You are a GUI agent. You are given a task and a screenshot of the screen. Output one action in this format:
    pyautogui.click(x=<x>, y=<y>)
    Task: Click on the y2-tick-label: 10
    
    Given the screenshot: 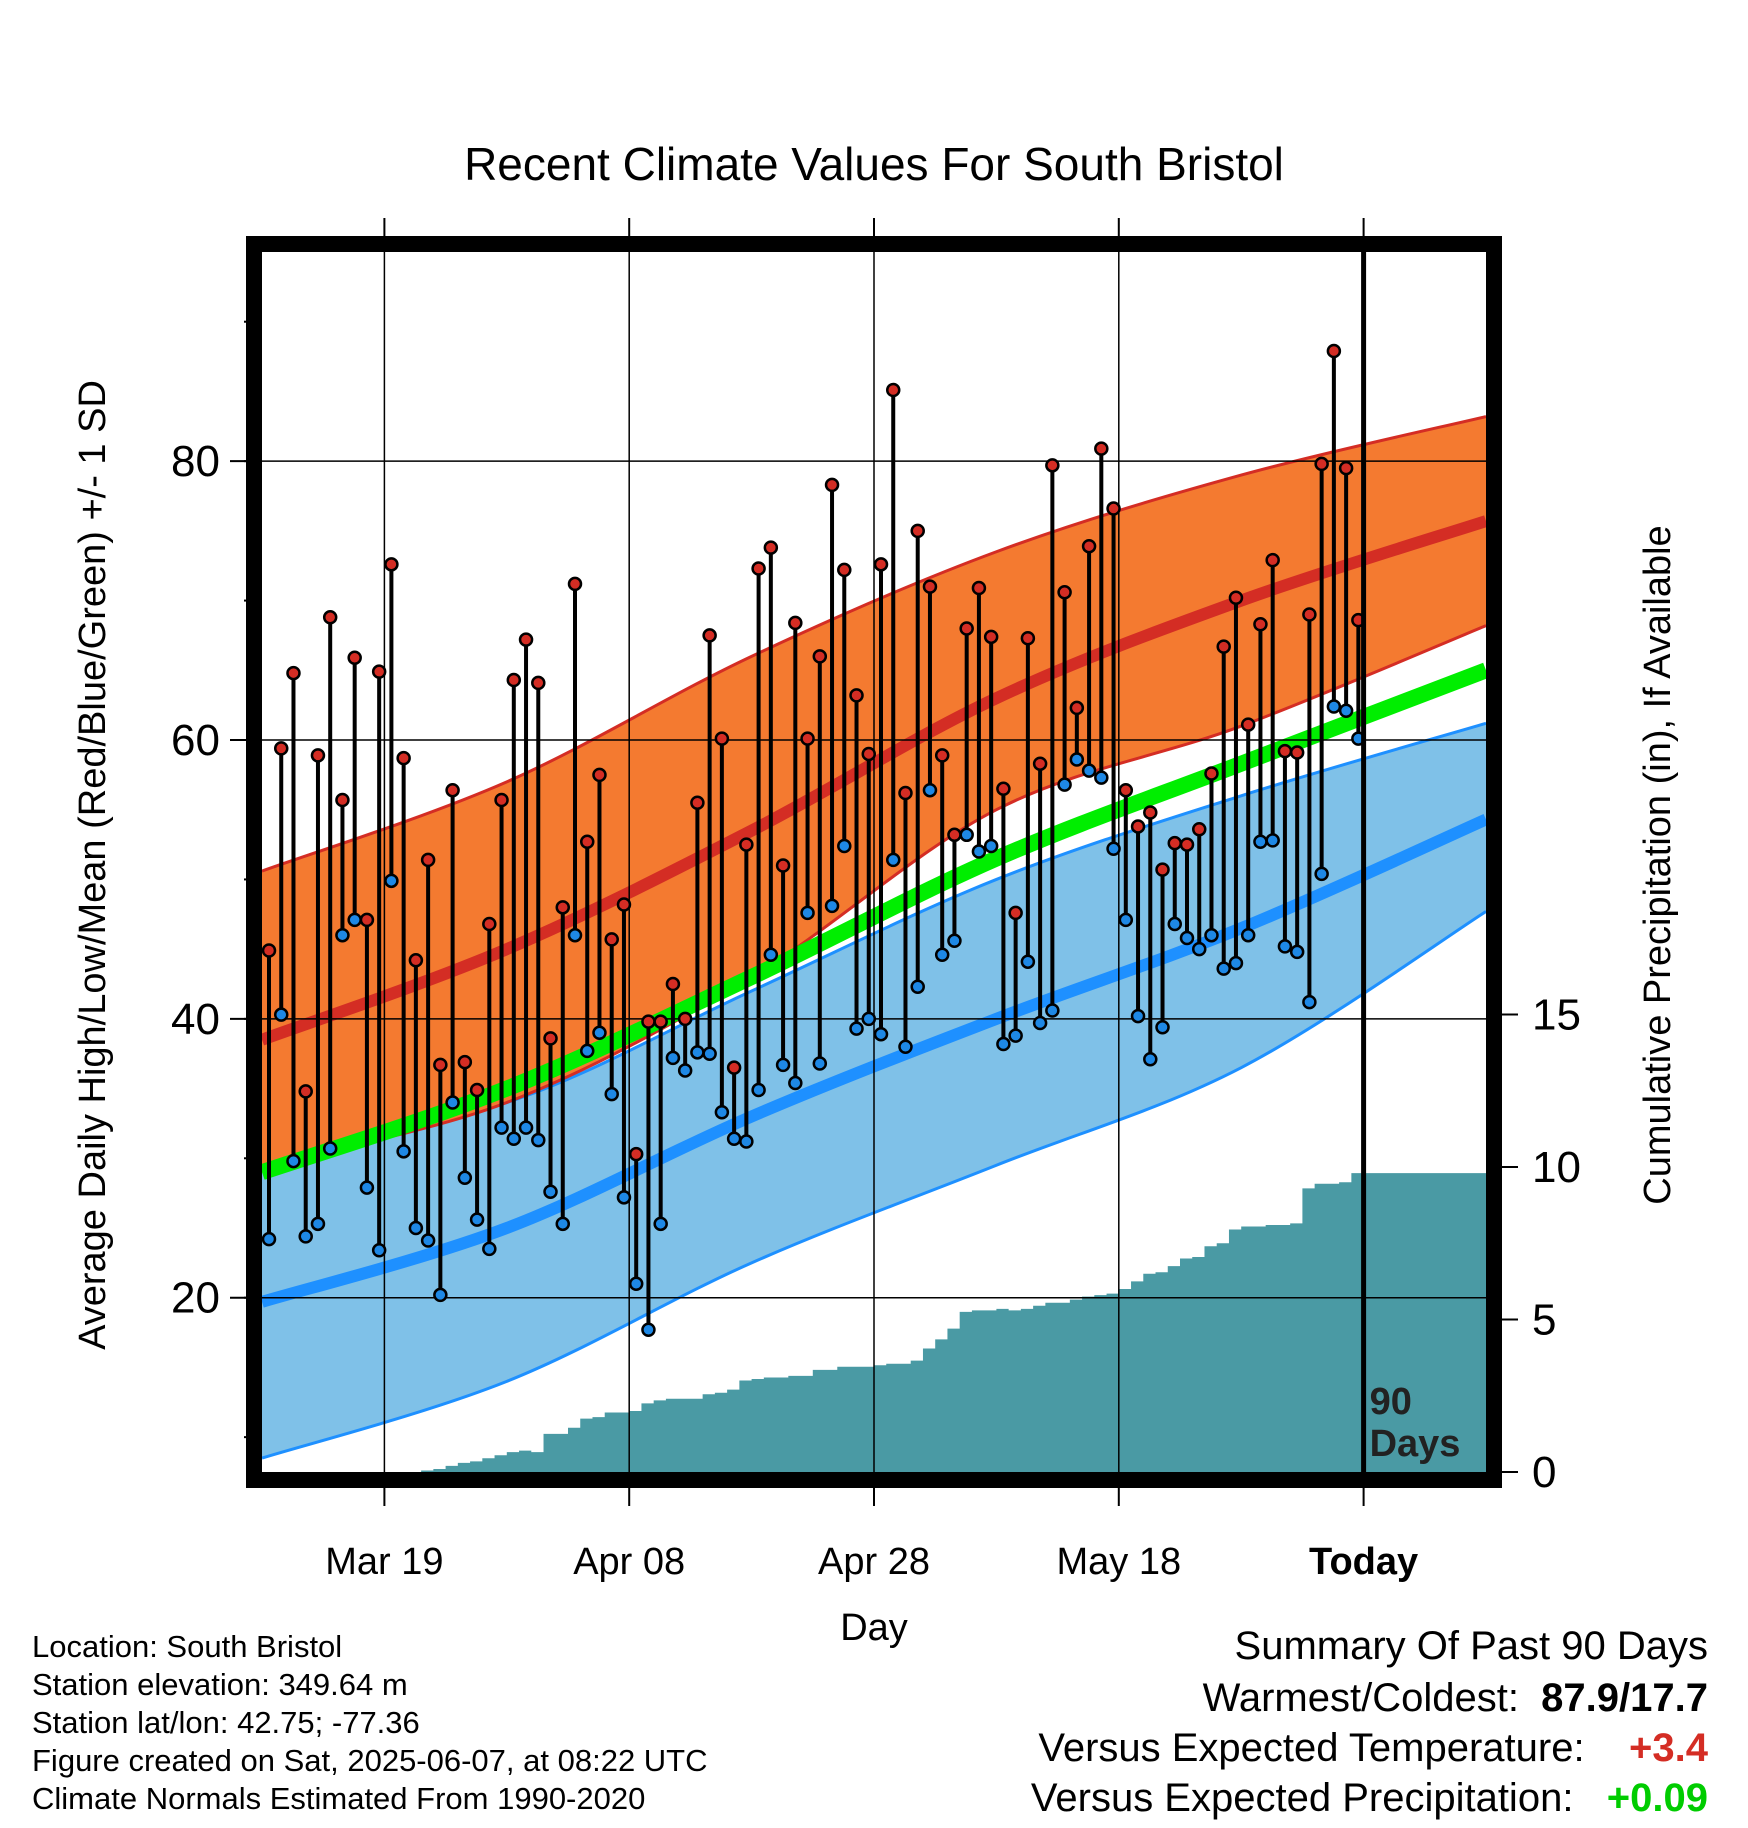 What is the action you would take?
    pyautogui.click(x=1556, y=1167)
    